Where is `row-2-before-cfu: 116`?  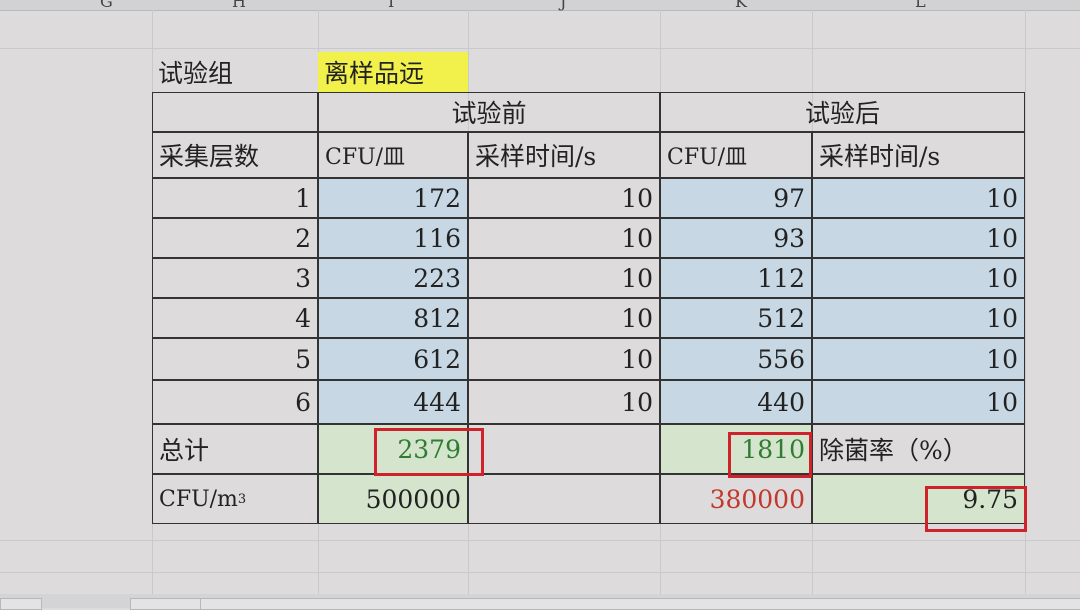 row-2-before-cfu: 116 is located at coordinates (393, 238).